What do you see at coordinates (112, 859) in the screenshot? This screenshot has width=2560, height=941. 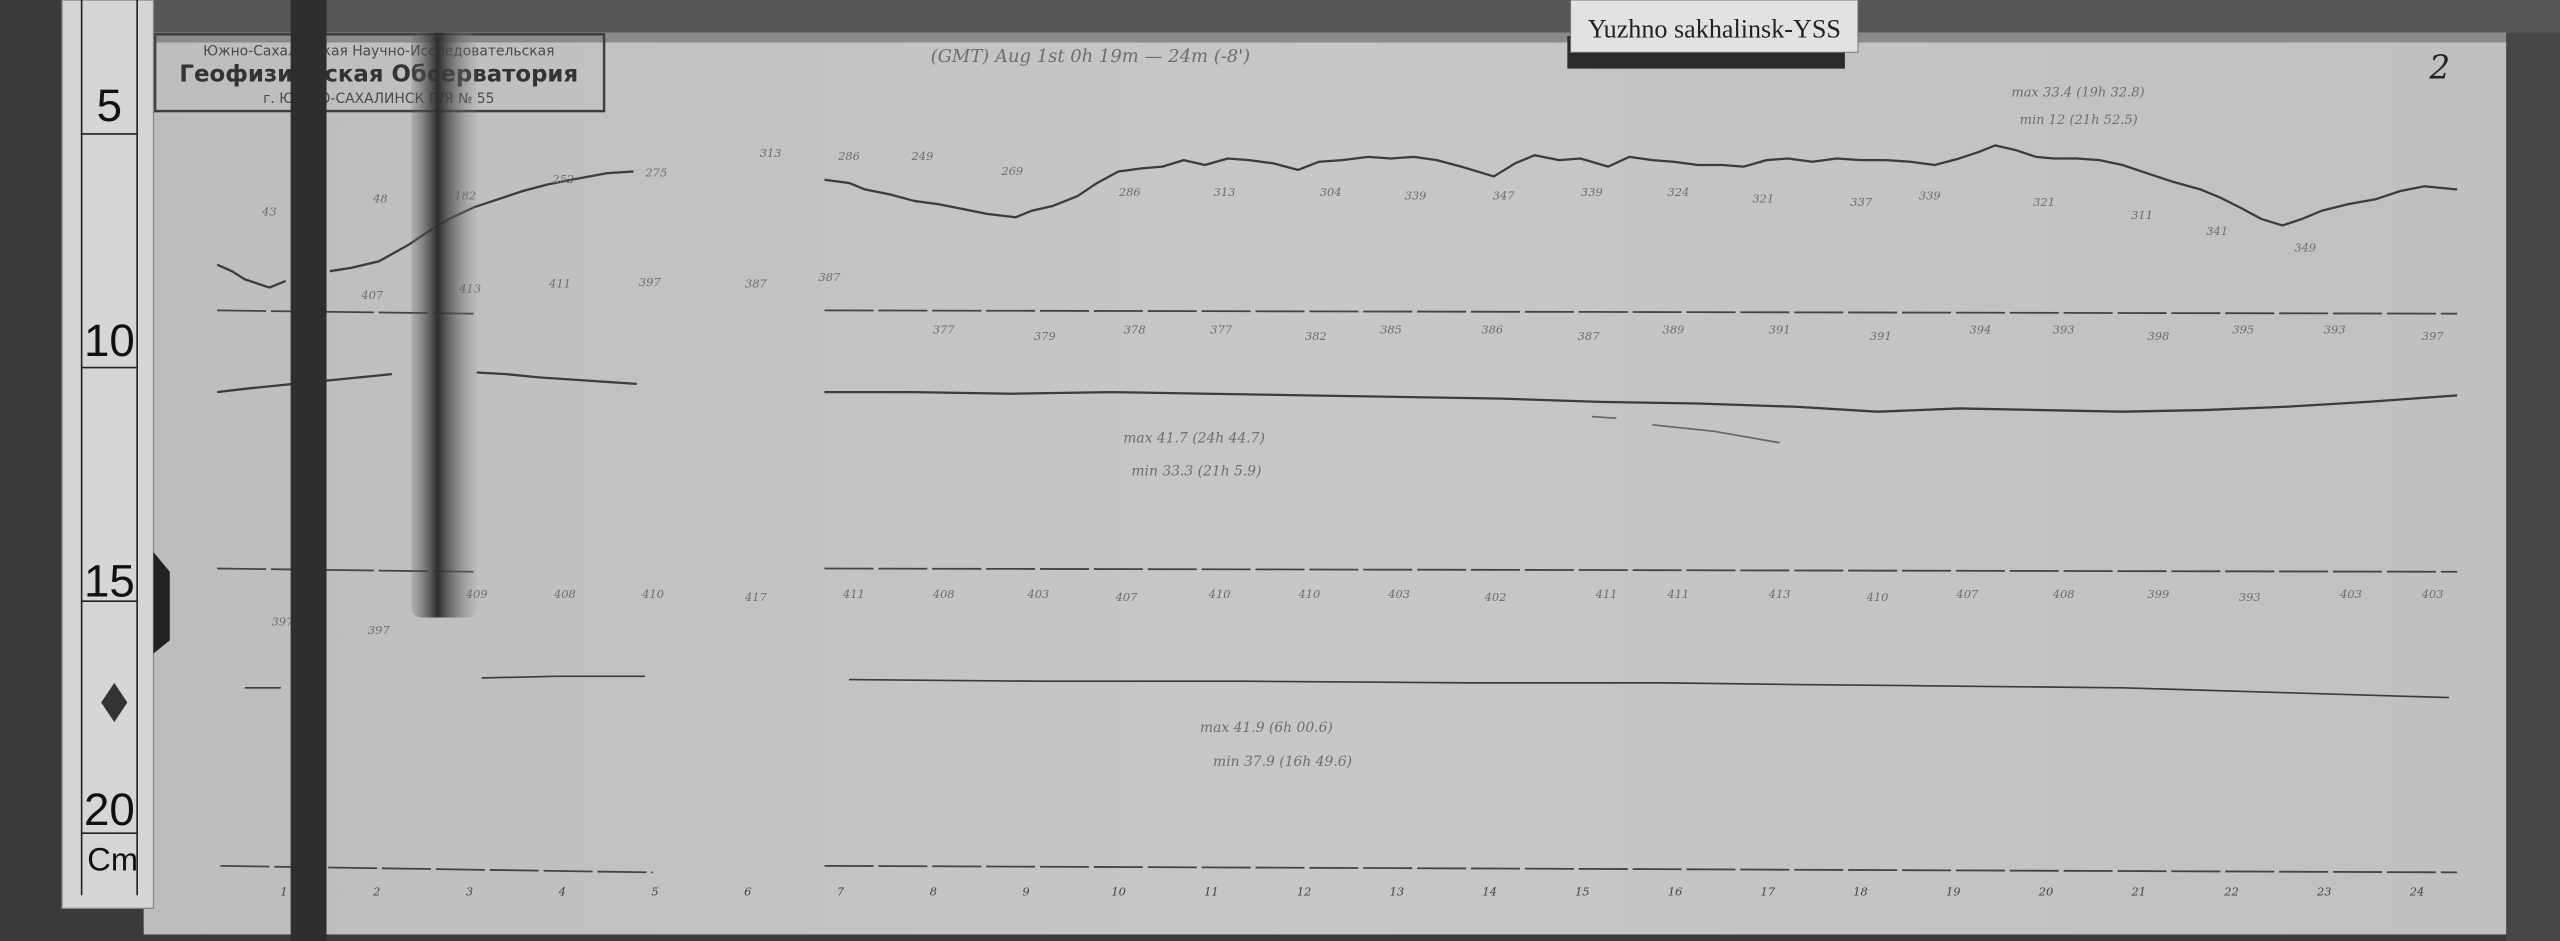 I see `ruler-unit: Cm` at bounding box center [112, 859].